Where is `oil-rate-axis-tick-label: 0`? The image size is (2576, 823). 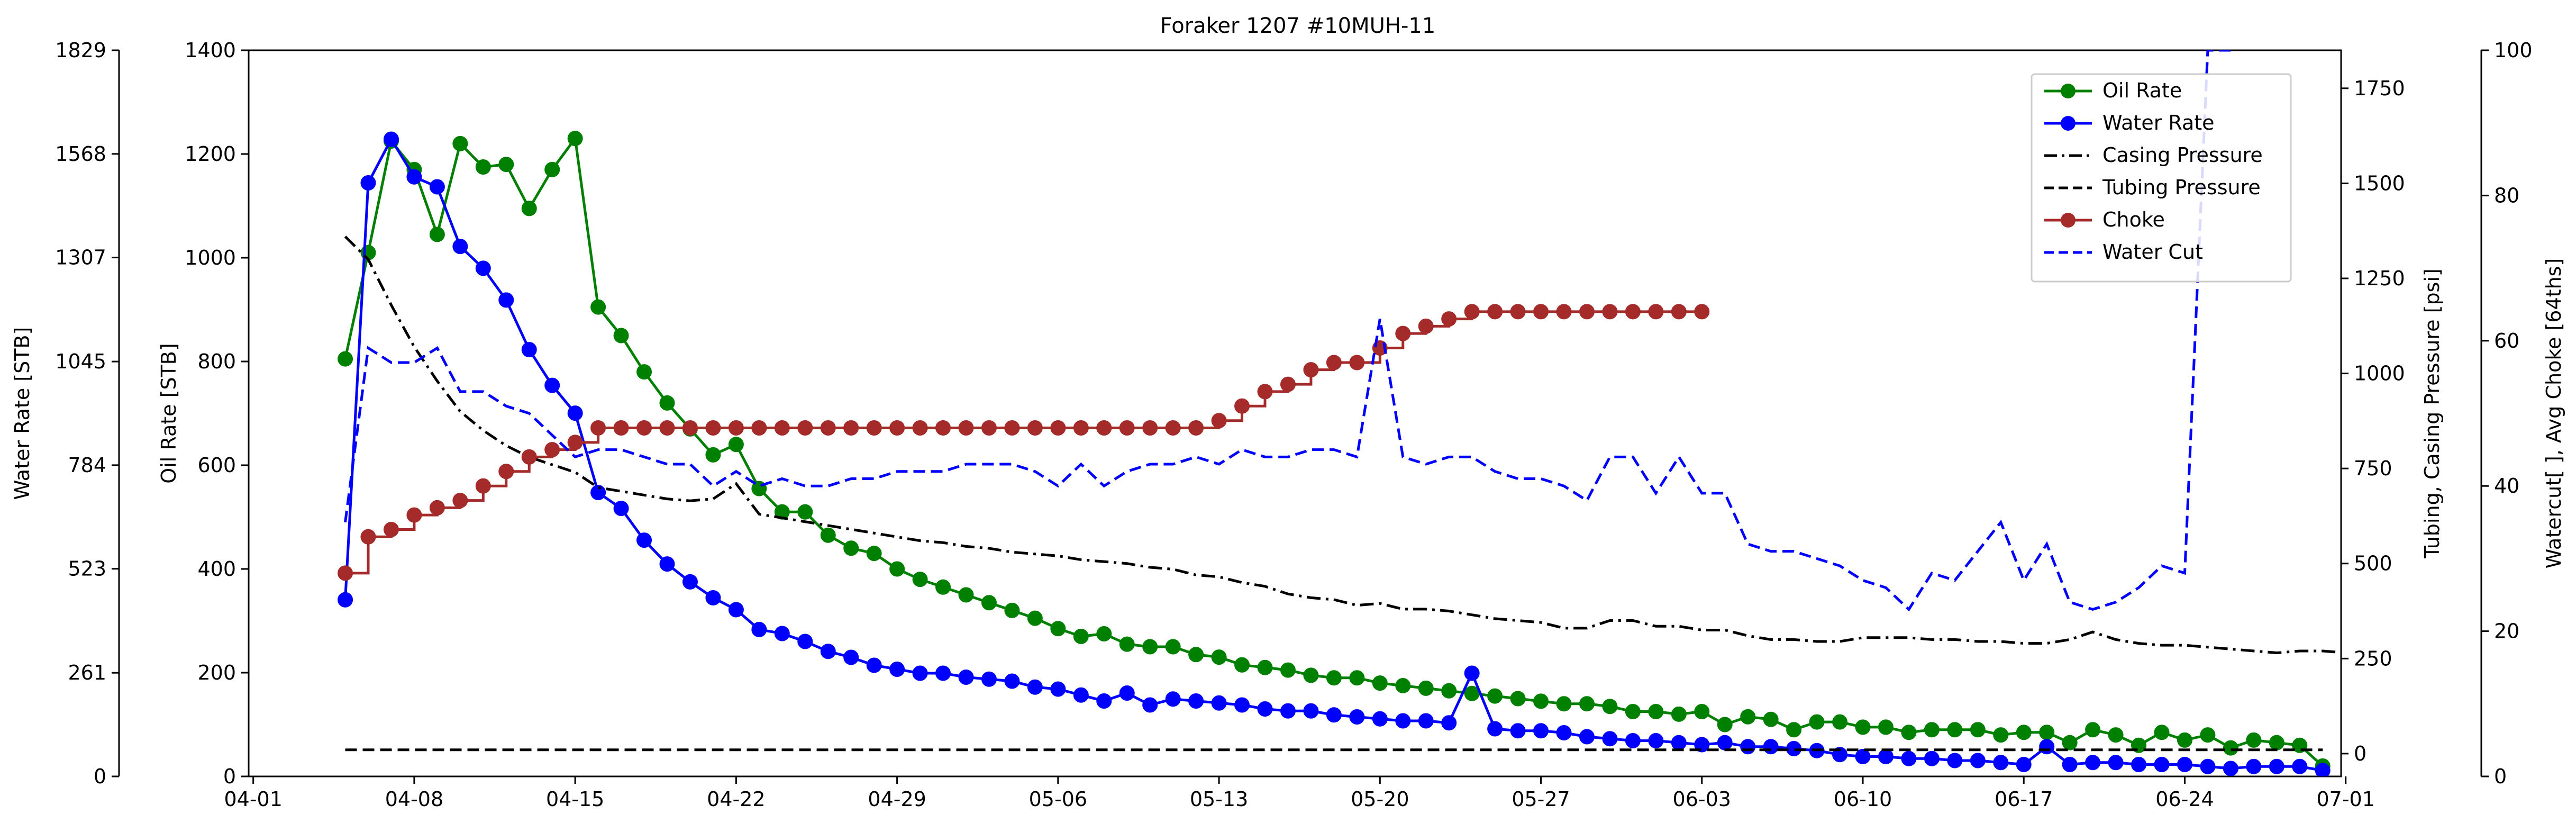 oil-rate-axis-tick-label: 0 is located at coordinates (229, 776).